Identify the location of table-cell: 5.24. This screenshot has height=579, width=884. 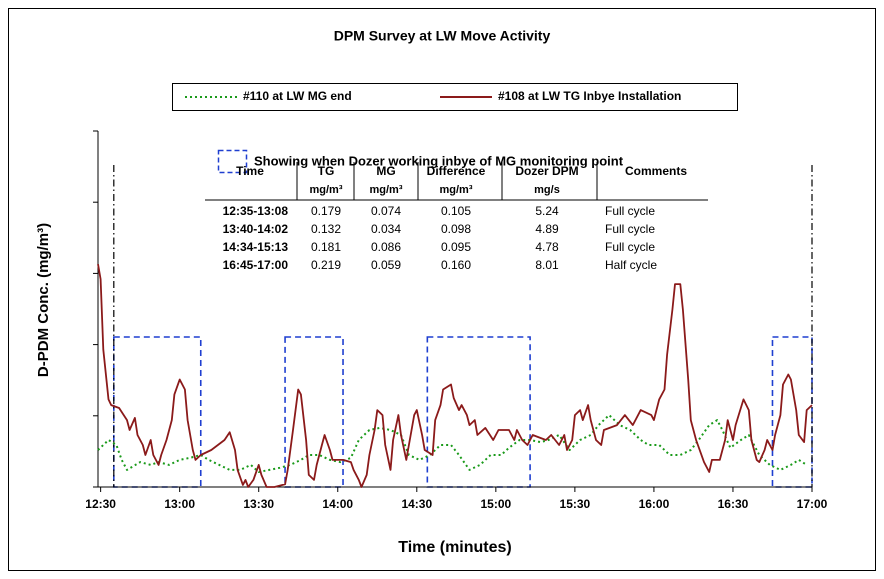
(547, 211).